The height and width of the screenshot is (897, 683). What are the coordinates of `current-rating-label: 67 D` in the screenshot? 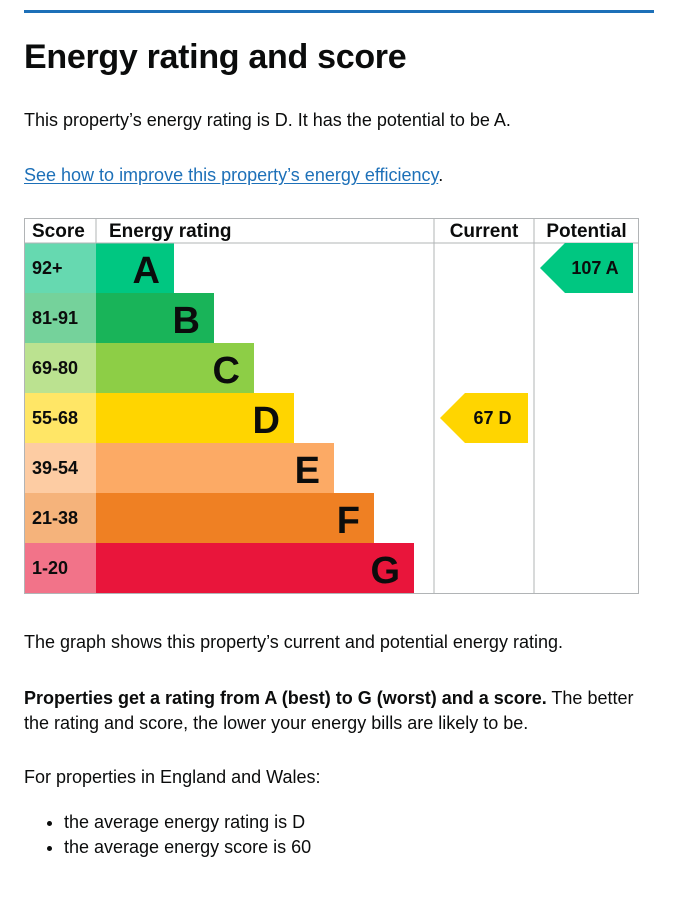 It's located at (492, 418).